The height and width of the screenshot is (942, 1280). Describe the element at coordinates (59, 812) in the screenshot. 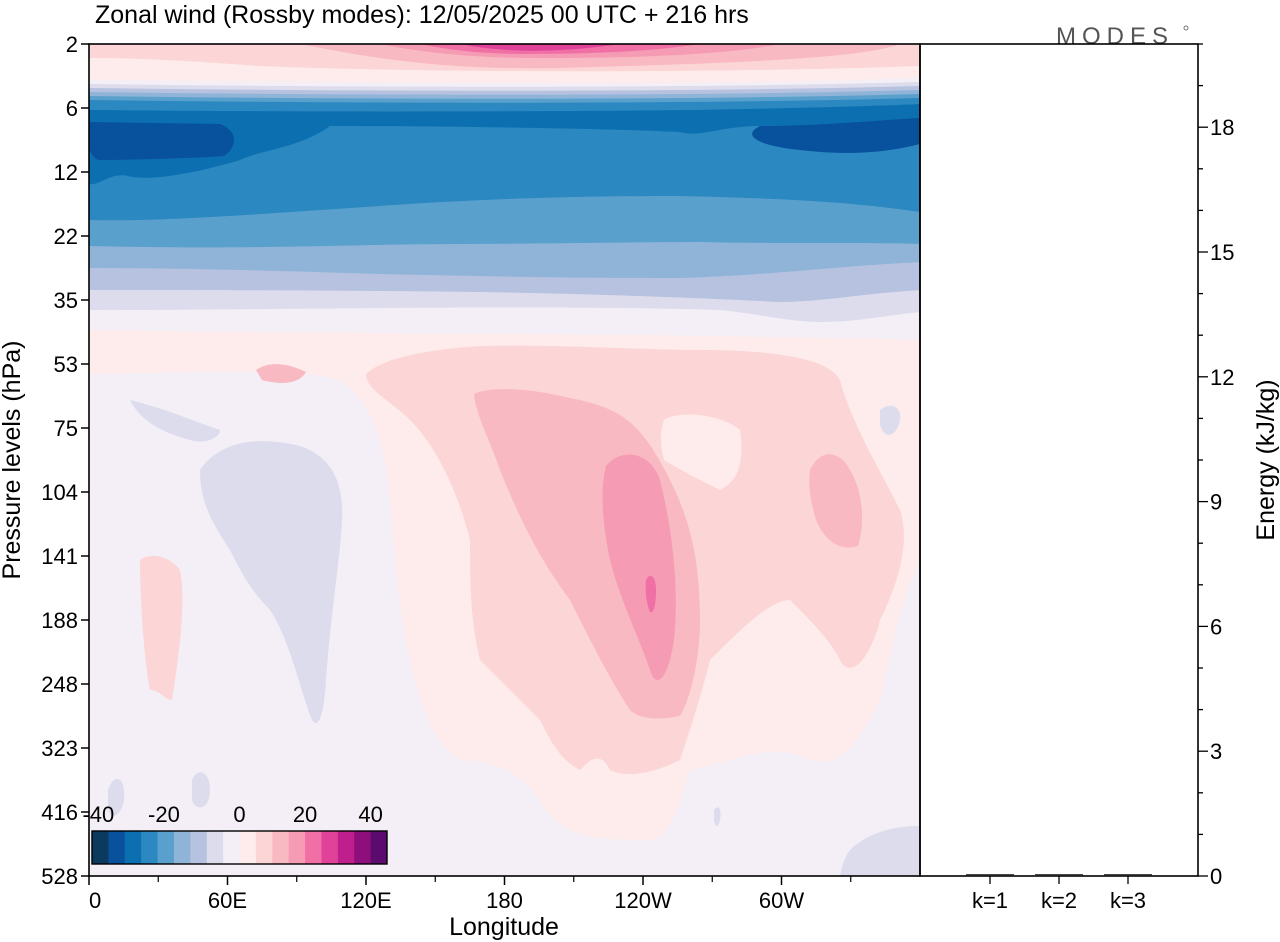

I see `heatmap-y-tick-label: 416` at that location.